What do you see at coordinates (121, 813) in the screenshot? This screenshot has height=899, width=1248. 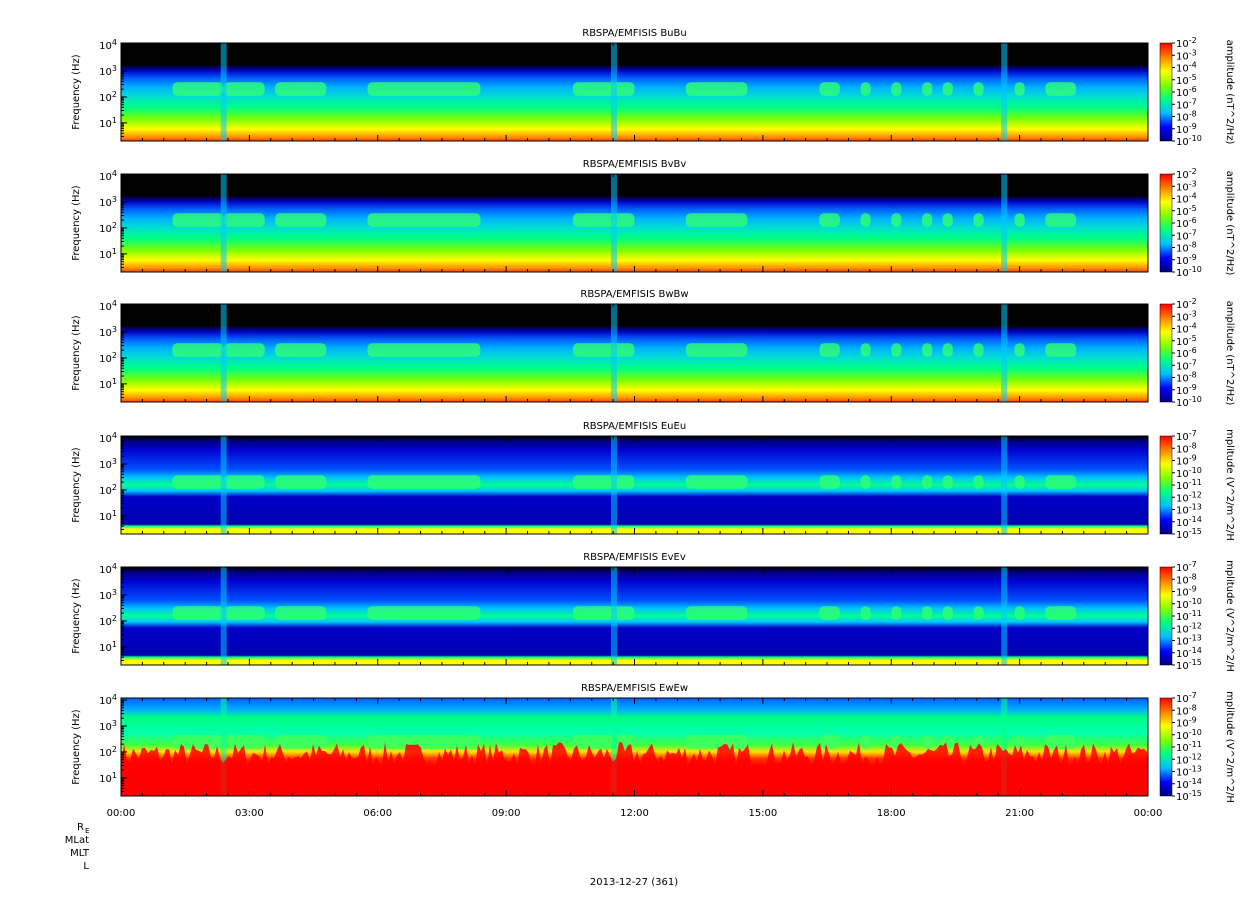 I see `x-tick-label: 00:00` at bounding box center [121, 813].